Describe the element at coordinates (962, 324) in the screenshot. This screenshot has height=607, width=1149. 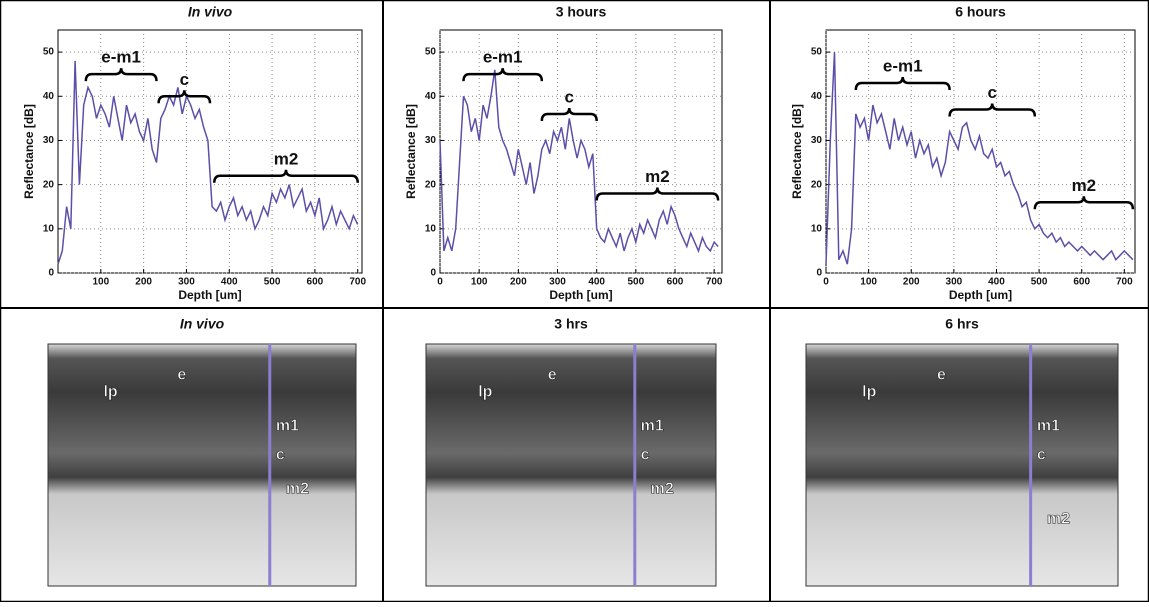
I see `image-title: 6 hrs` at that location.